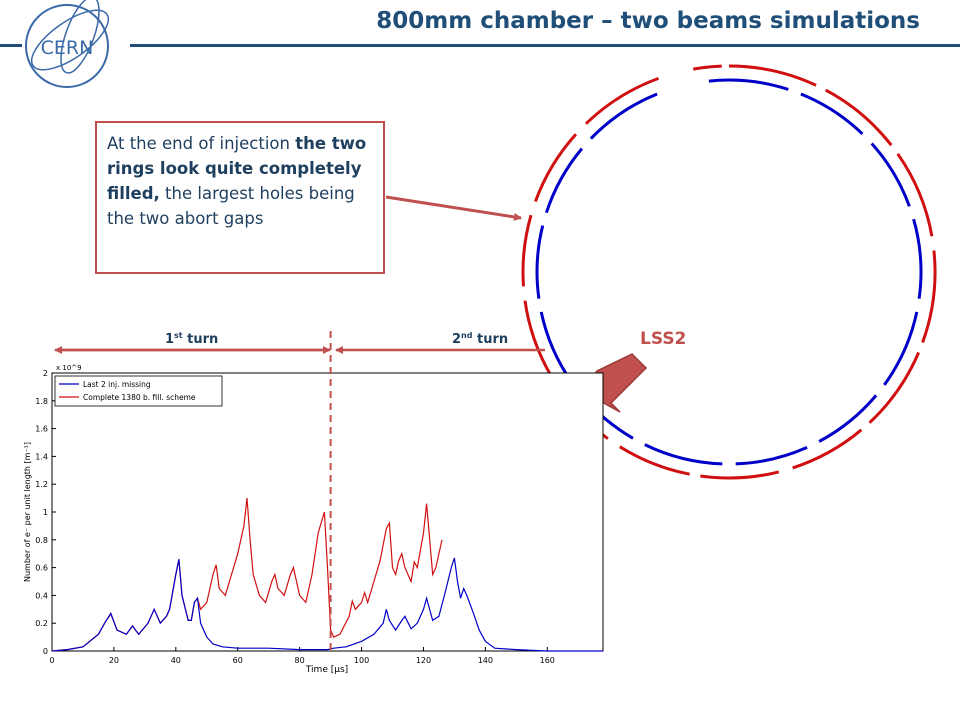  What do you see at coordinates (547, 660) in the screenshot?
I see `x-tick-label: 160` at bounding box center [547, 660].